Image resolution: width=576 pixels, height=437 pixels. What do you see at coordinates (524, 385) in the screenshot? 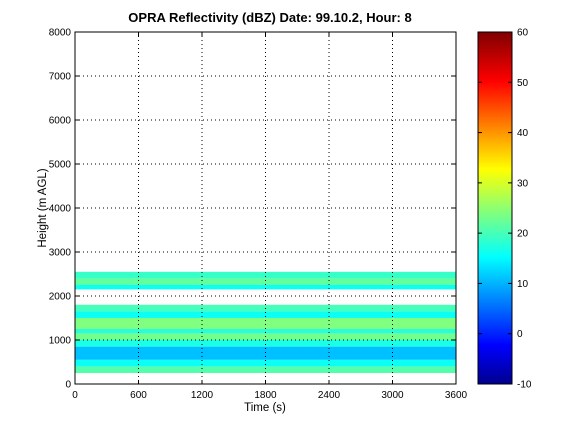
I see `colorbar-tick-label: -10` at bounding box center [524, 385].